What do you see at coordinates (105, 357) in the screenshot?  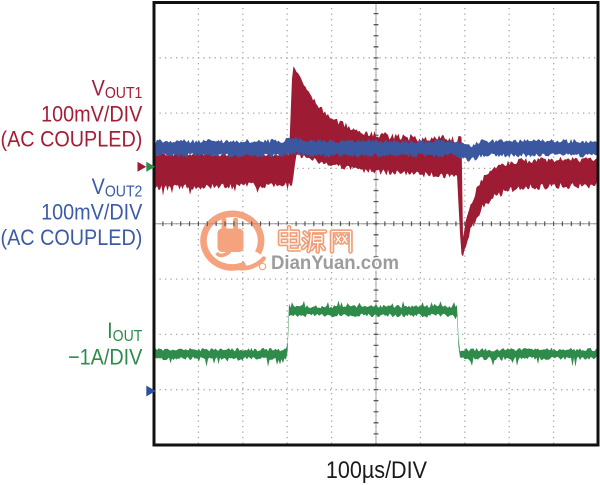 I see `svg-text: −1A/DIV` at bounding box center [105, 357].